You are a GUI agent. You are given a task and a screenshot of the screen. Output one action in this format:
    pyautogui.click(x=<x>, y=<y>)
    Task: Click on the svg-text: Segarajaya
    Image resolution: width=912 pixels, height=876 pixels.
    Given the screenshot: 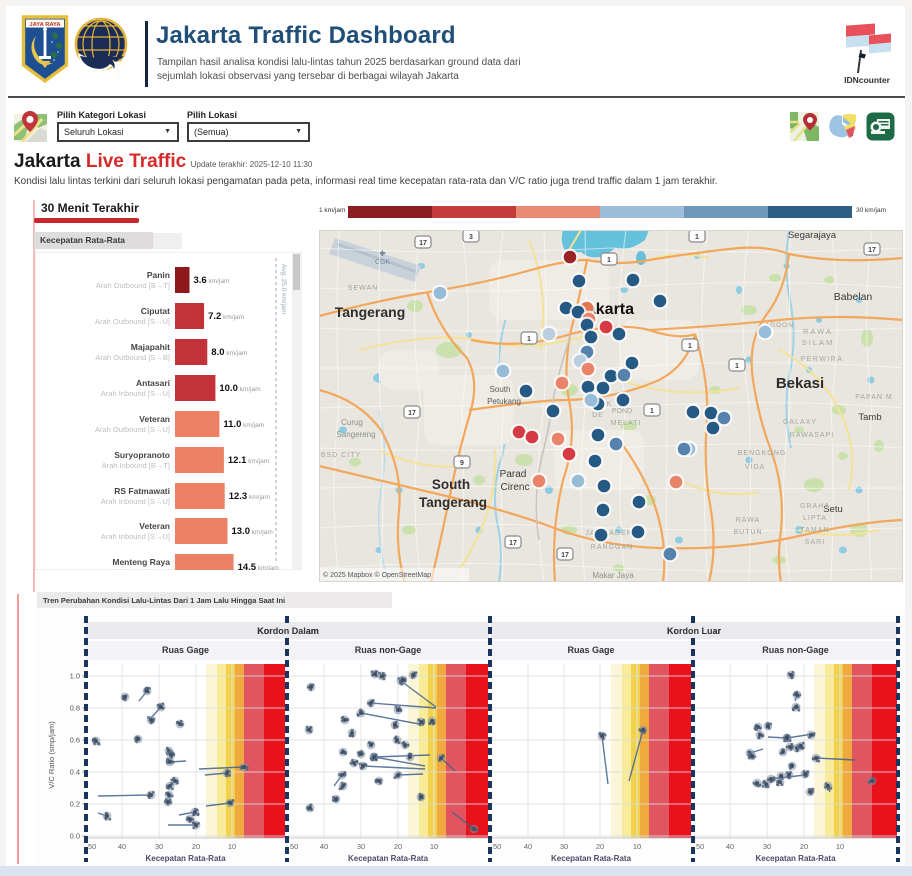 What is the action you would take?
    pyautogui.click(x=812, y=235)
    